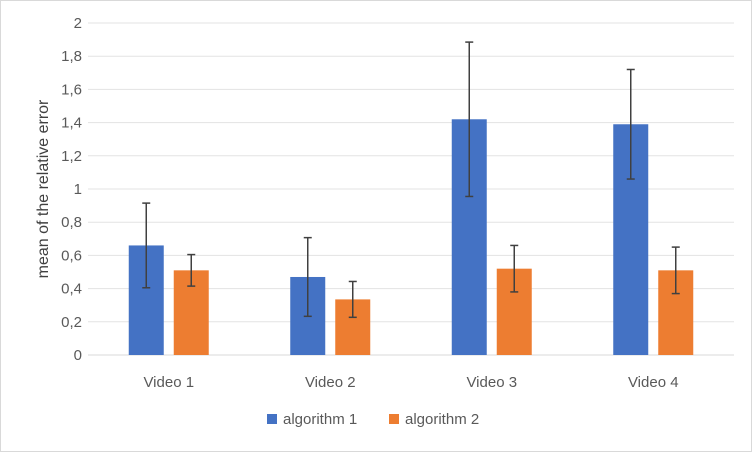 Image resolution: width=752 pixels, height=452 pixels. Describe the element at coordinates (71, 322) in the screenshot. I see `y-tick-label: 0,2` at that location.